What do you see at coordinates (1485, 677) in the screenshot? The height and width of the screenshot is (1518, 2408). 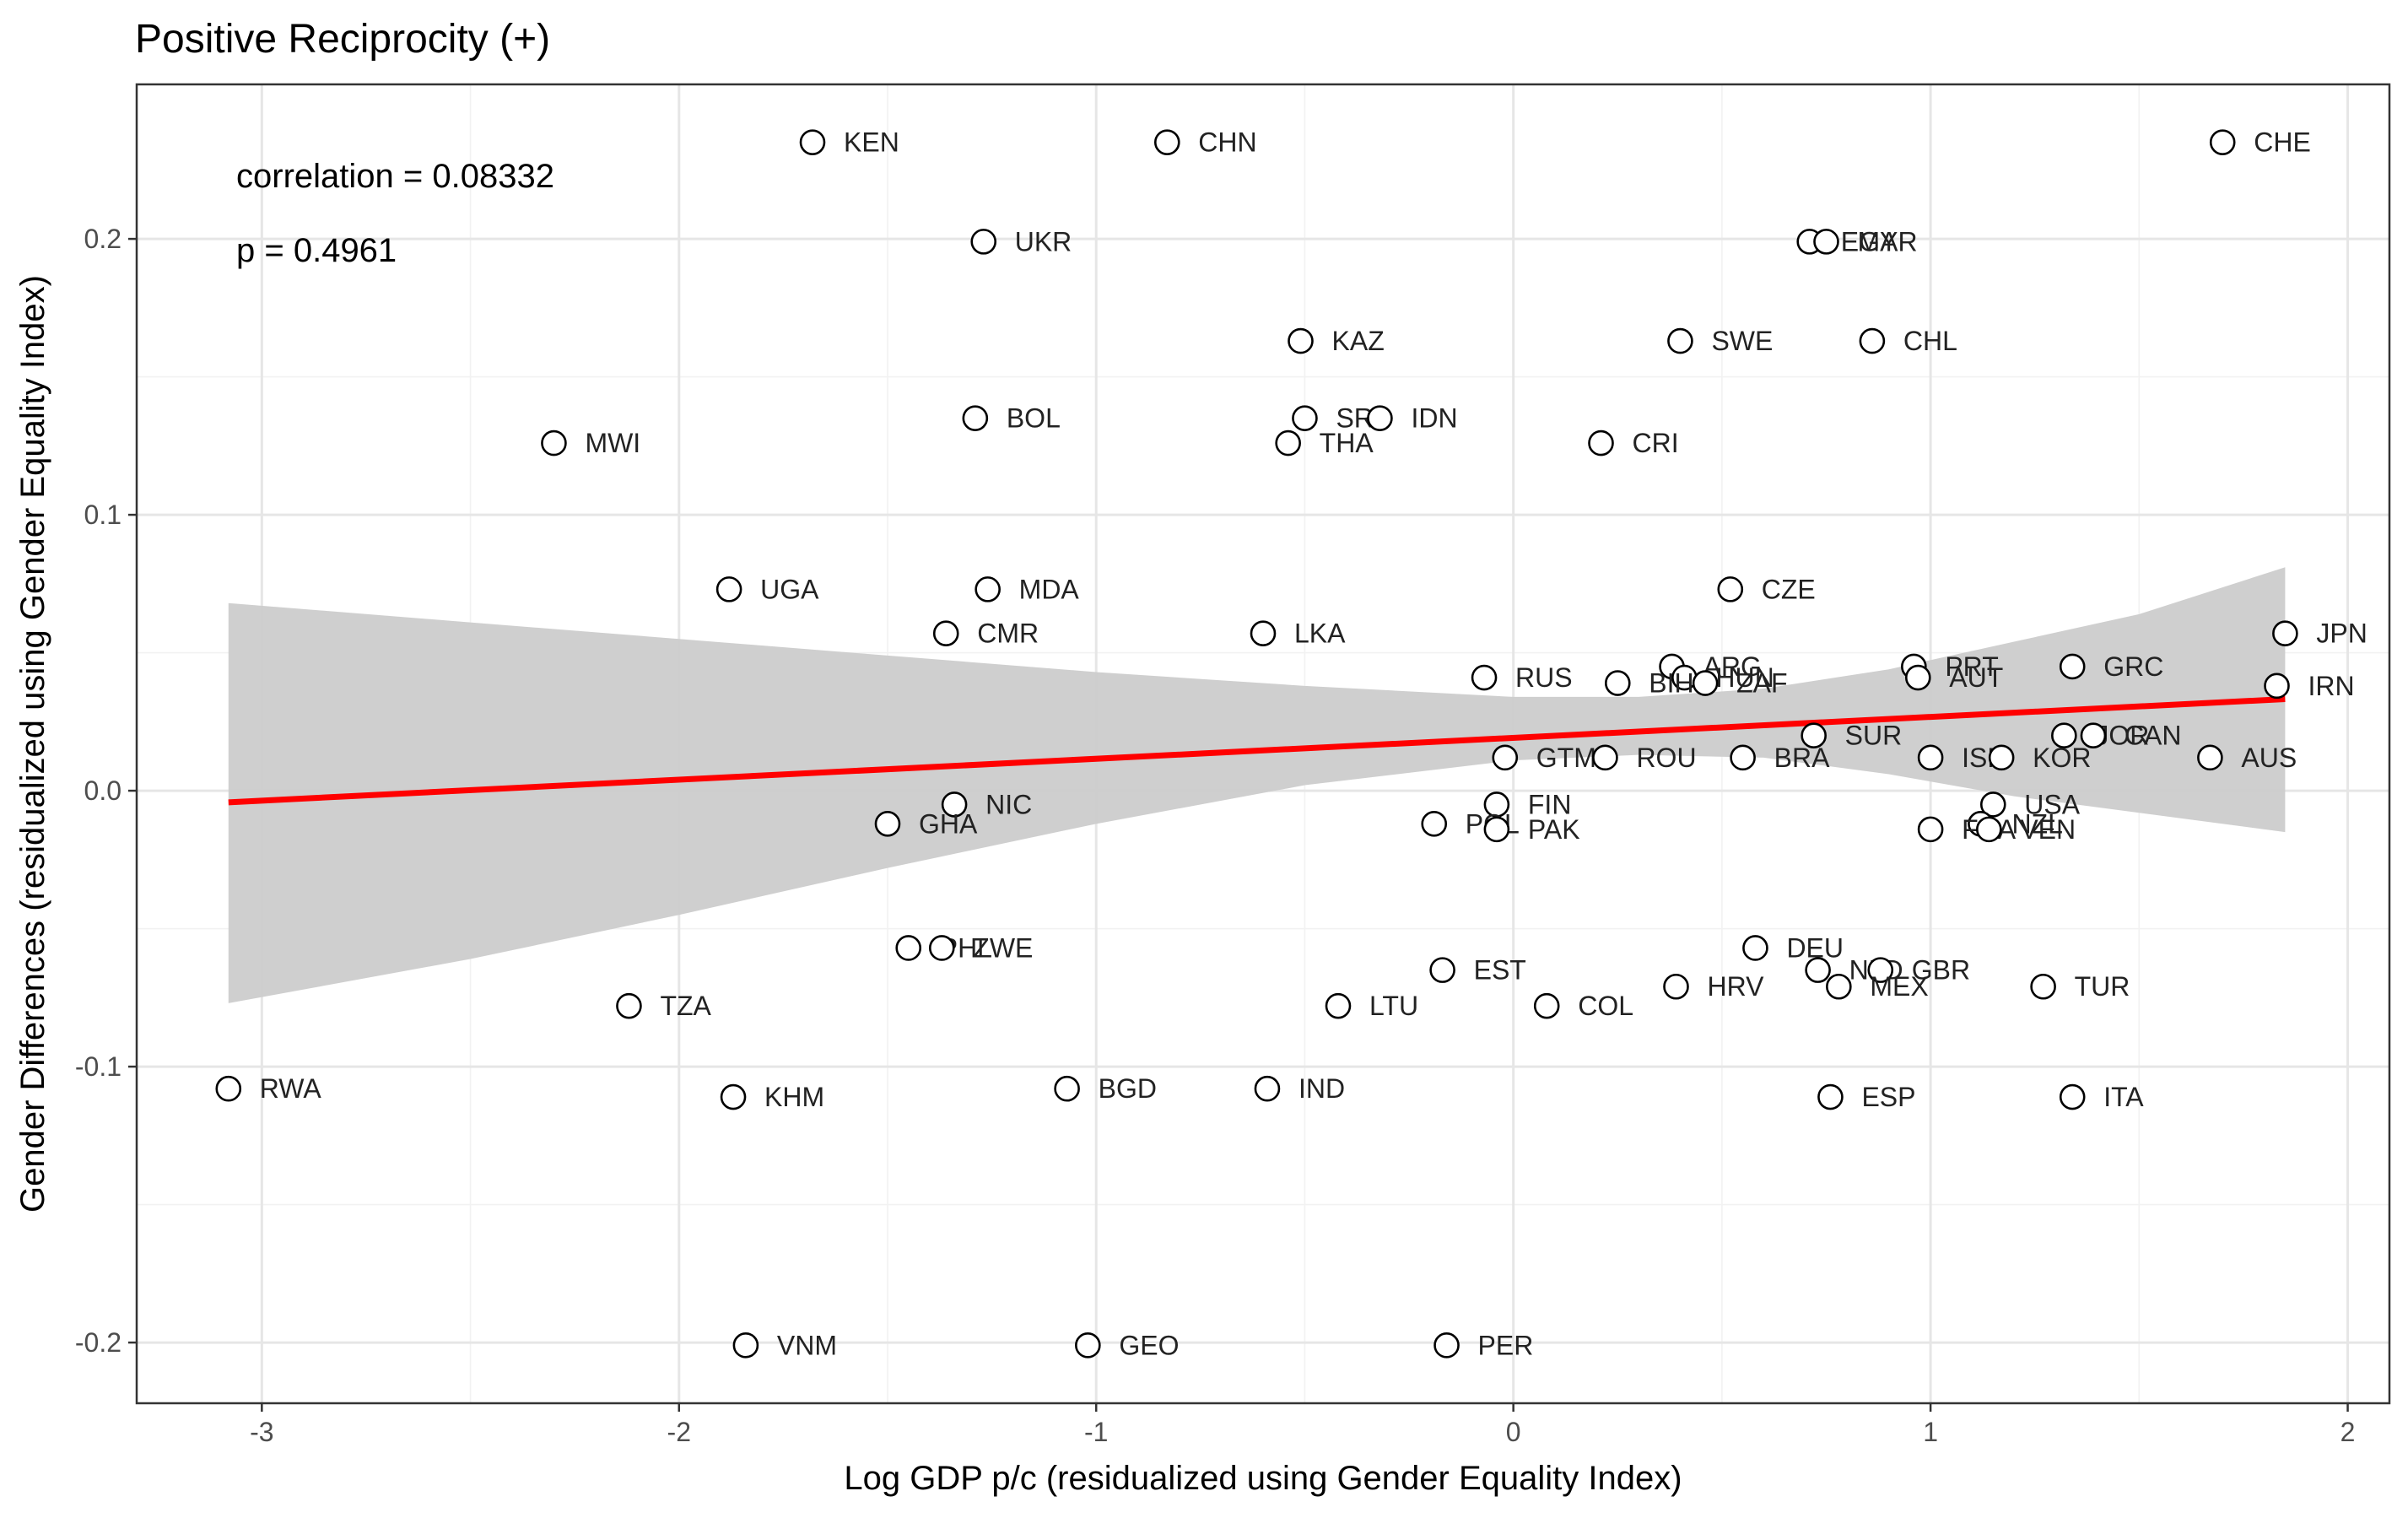 I see `point-marker-rus` at bounding box center [1485, 677].